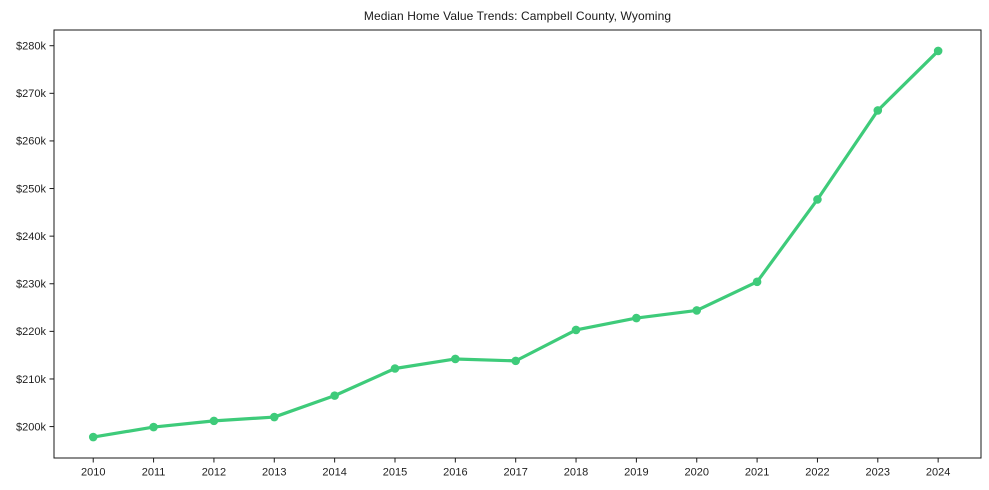 This screenshot has width=989, height=490. I want to click on data-point-2019, so click(636, 318).